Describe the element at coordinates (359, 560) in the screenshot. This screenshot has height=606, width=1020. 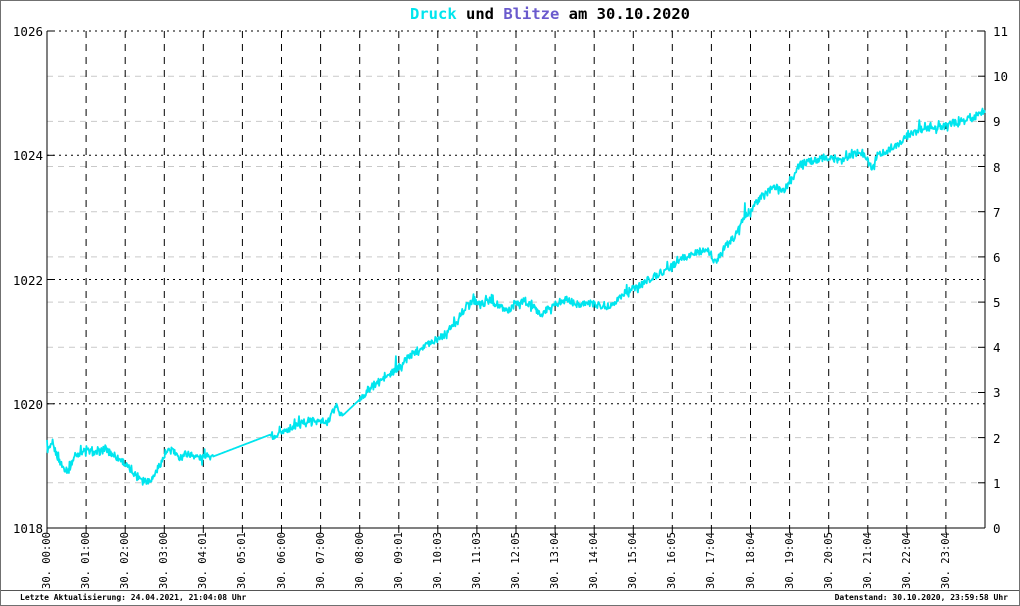
I see `x-axis-tick-label: 30. 08:00` at that location.